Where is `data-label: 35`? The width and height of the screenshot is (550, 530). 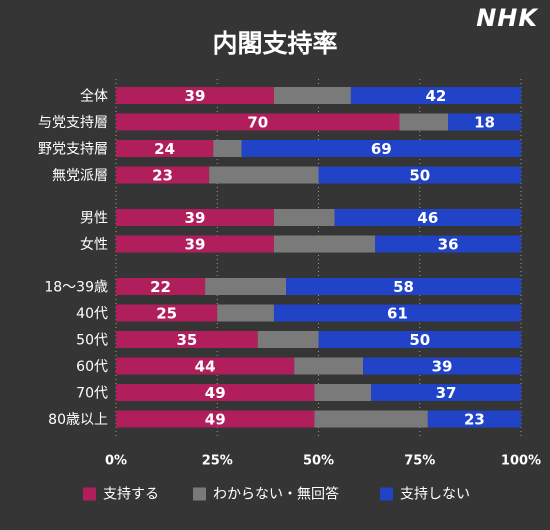 data-label: 35 is located at coordinates (186, 340).